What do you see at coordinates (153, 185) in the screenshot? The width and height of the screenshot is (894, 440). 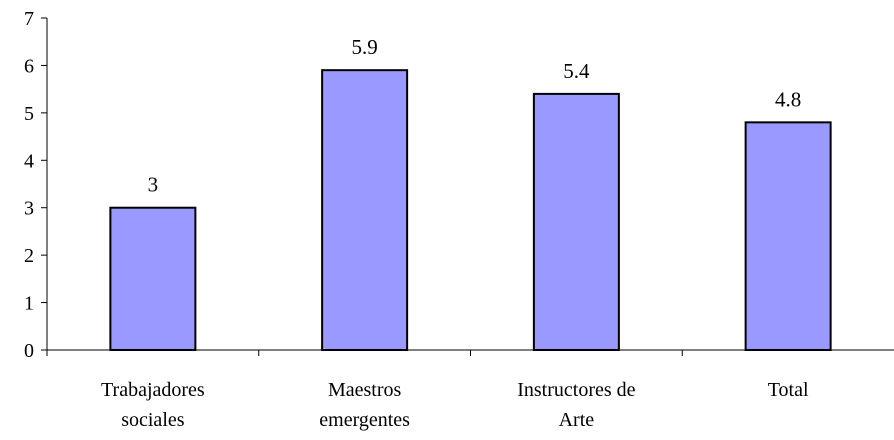 I see `data-label: 3` at bounding box center [153, 185].